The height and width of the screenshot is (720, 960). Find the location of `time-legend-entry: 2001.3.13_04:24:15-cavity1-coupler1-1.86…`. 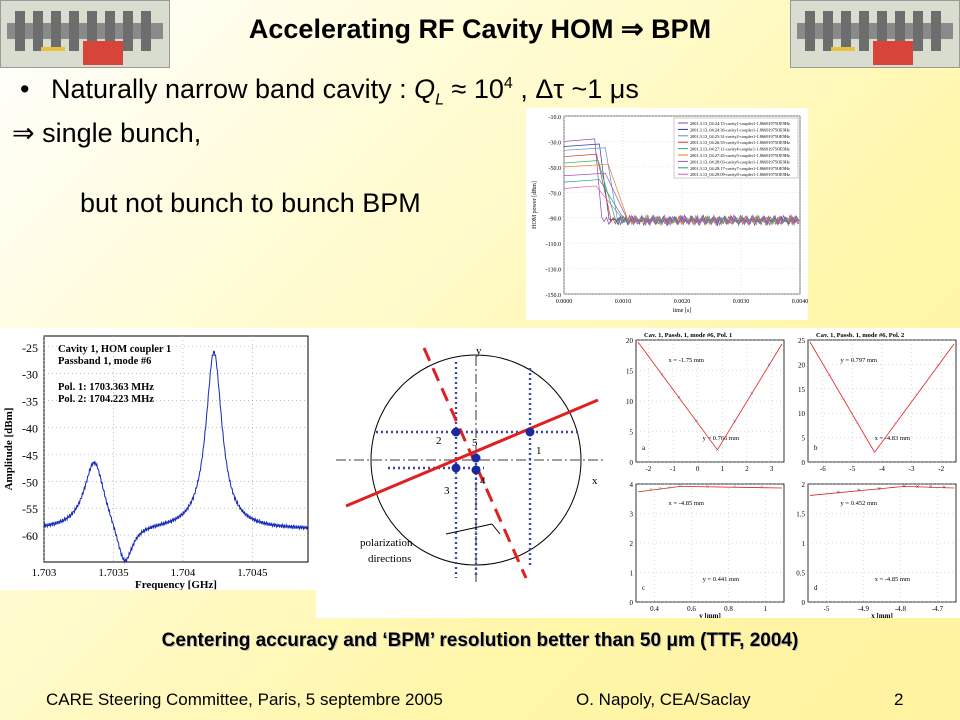

time-legend-entry: 2001.3.13_04:24:15-cavity1-coupler1-1.86… is located at coordinates (740, 123).